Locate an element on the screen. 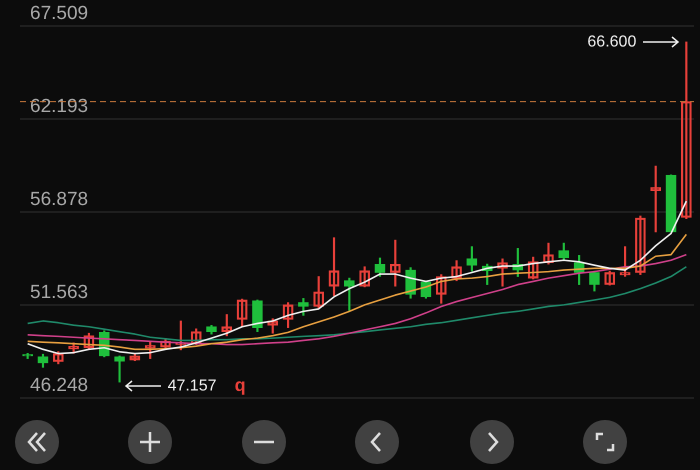  annotation: q is located at coordinates (240, 385).